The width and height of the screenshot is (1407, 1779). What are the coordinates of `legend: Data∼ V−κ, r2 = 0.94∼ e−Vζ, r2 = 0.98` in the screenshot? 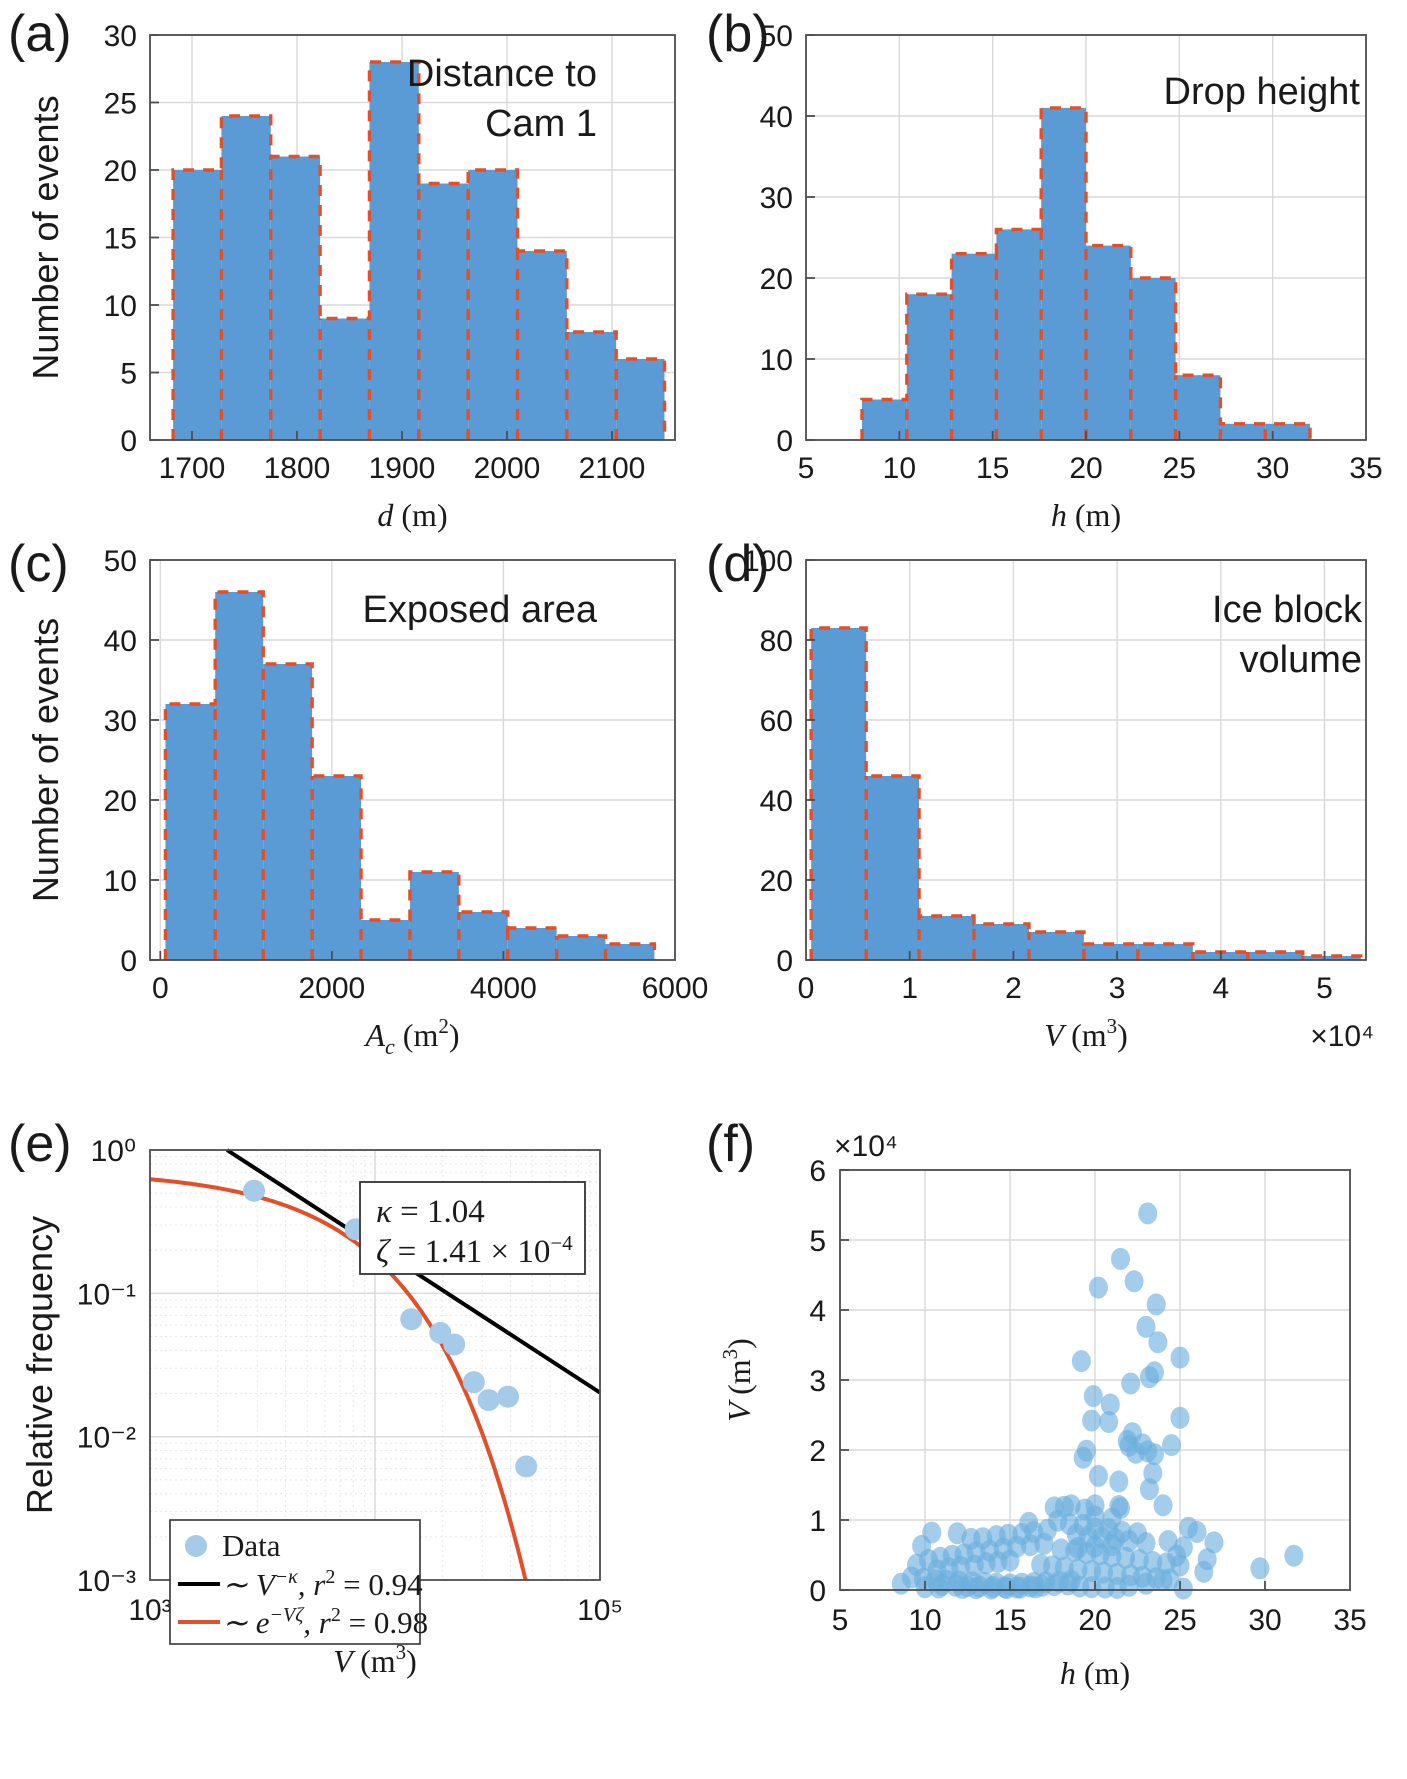 It's located at (298, 1582).